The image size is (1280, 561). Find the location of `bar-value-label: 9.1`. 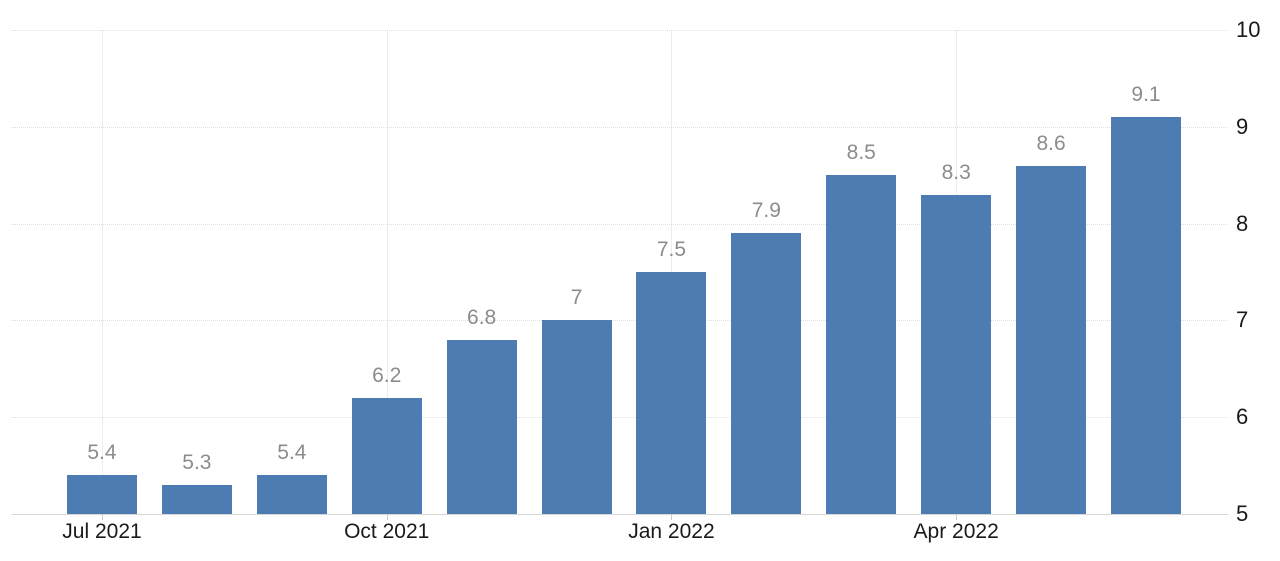

bar-value-label: 9.1 is located at coordinates (1146, 95).